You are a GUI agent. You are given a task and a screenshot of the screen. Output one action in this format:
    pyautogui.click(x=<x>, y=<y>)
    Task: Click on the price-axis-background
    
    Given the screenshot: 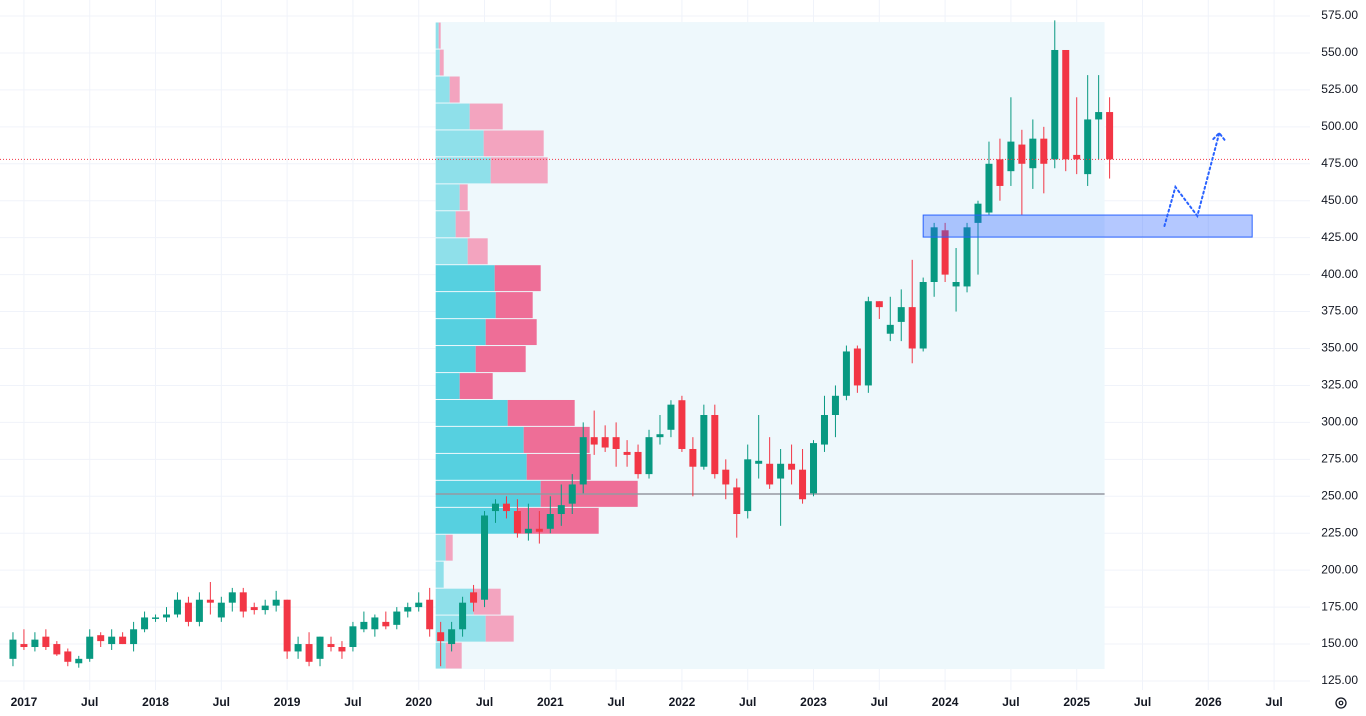 What is the action you would take?
    pyautogui.click(x=1338, y=345)
    